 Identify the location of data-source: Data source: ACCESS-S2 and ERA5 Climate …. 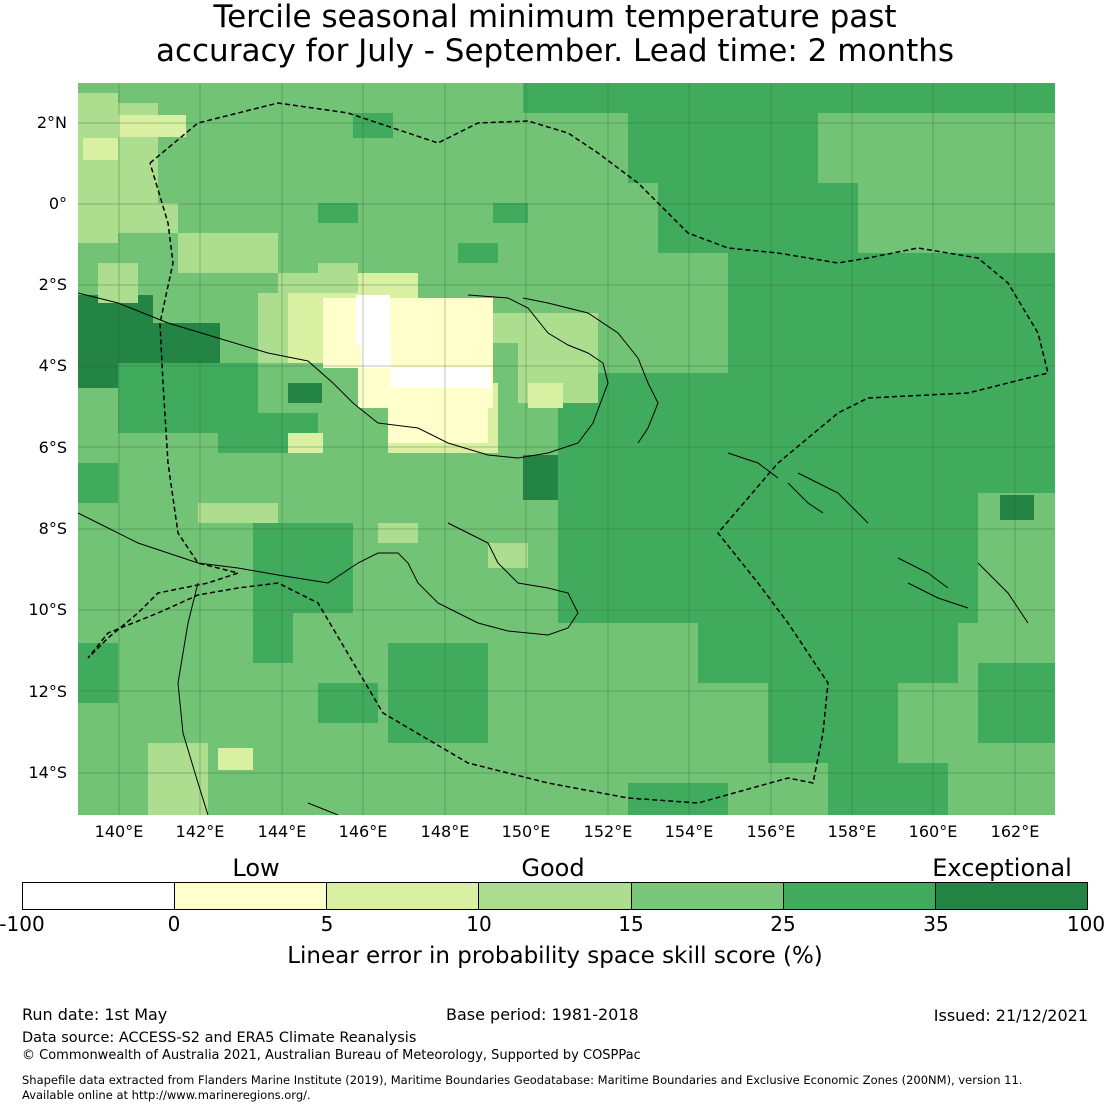
(219, 1038).